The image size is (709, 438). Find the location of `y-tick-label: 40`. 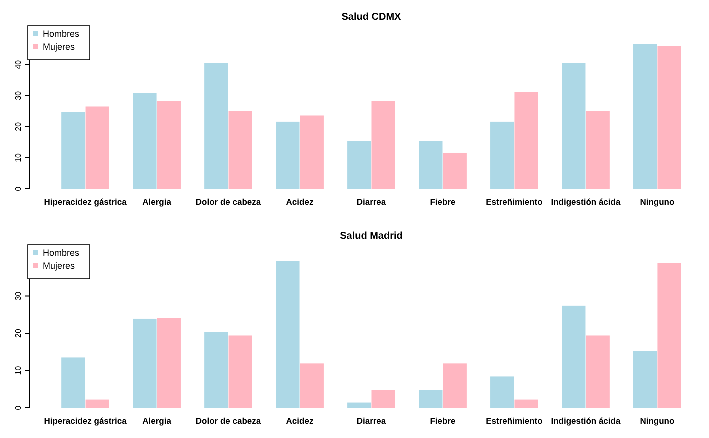

y-tick-label: 40 is located at coordinates (18, 65).